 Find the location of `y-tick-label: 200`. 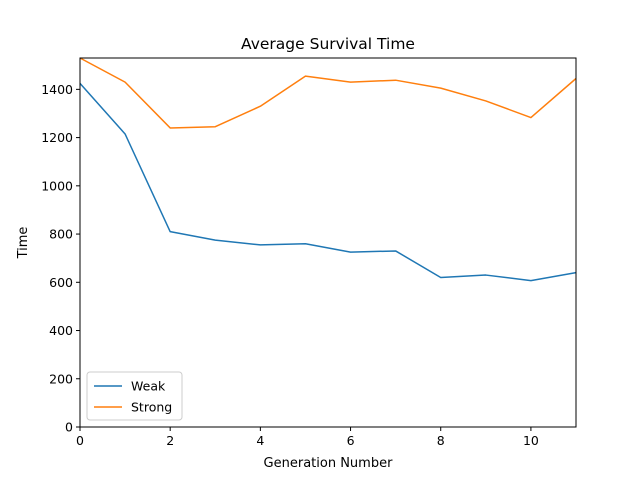

y-tick-label: 200 is located at coordinates (61, 378).